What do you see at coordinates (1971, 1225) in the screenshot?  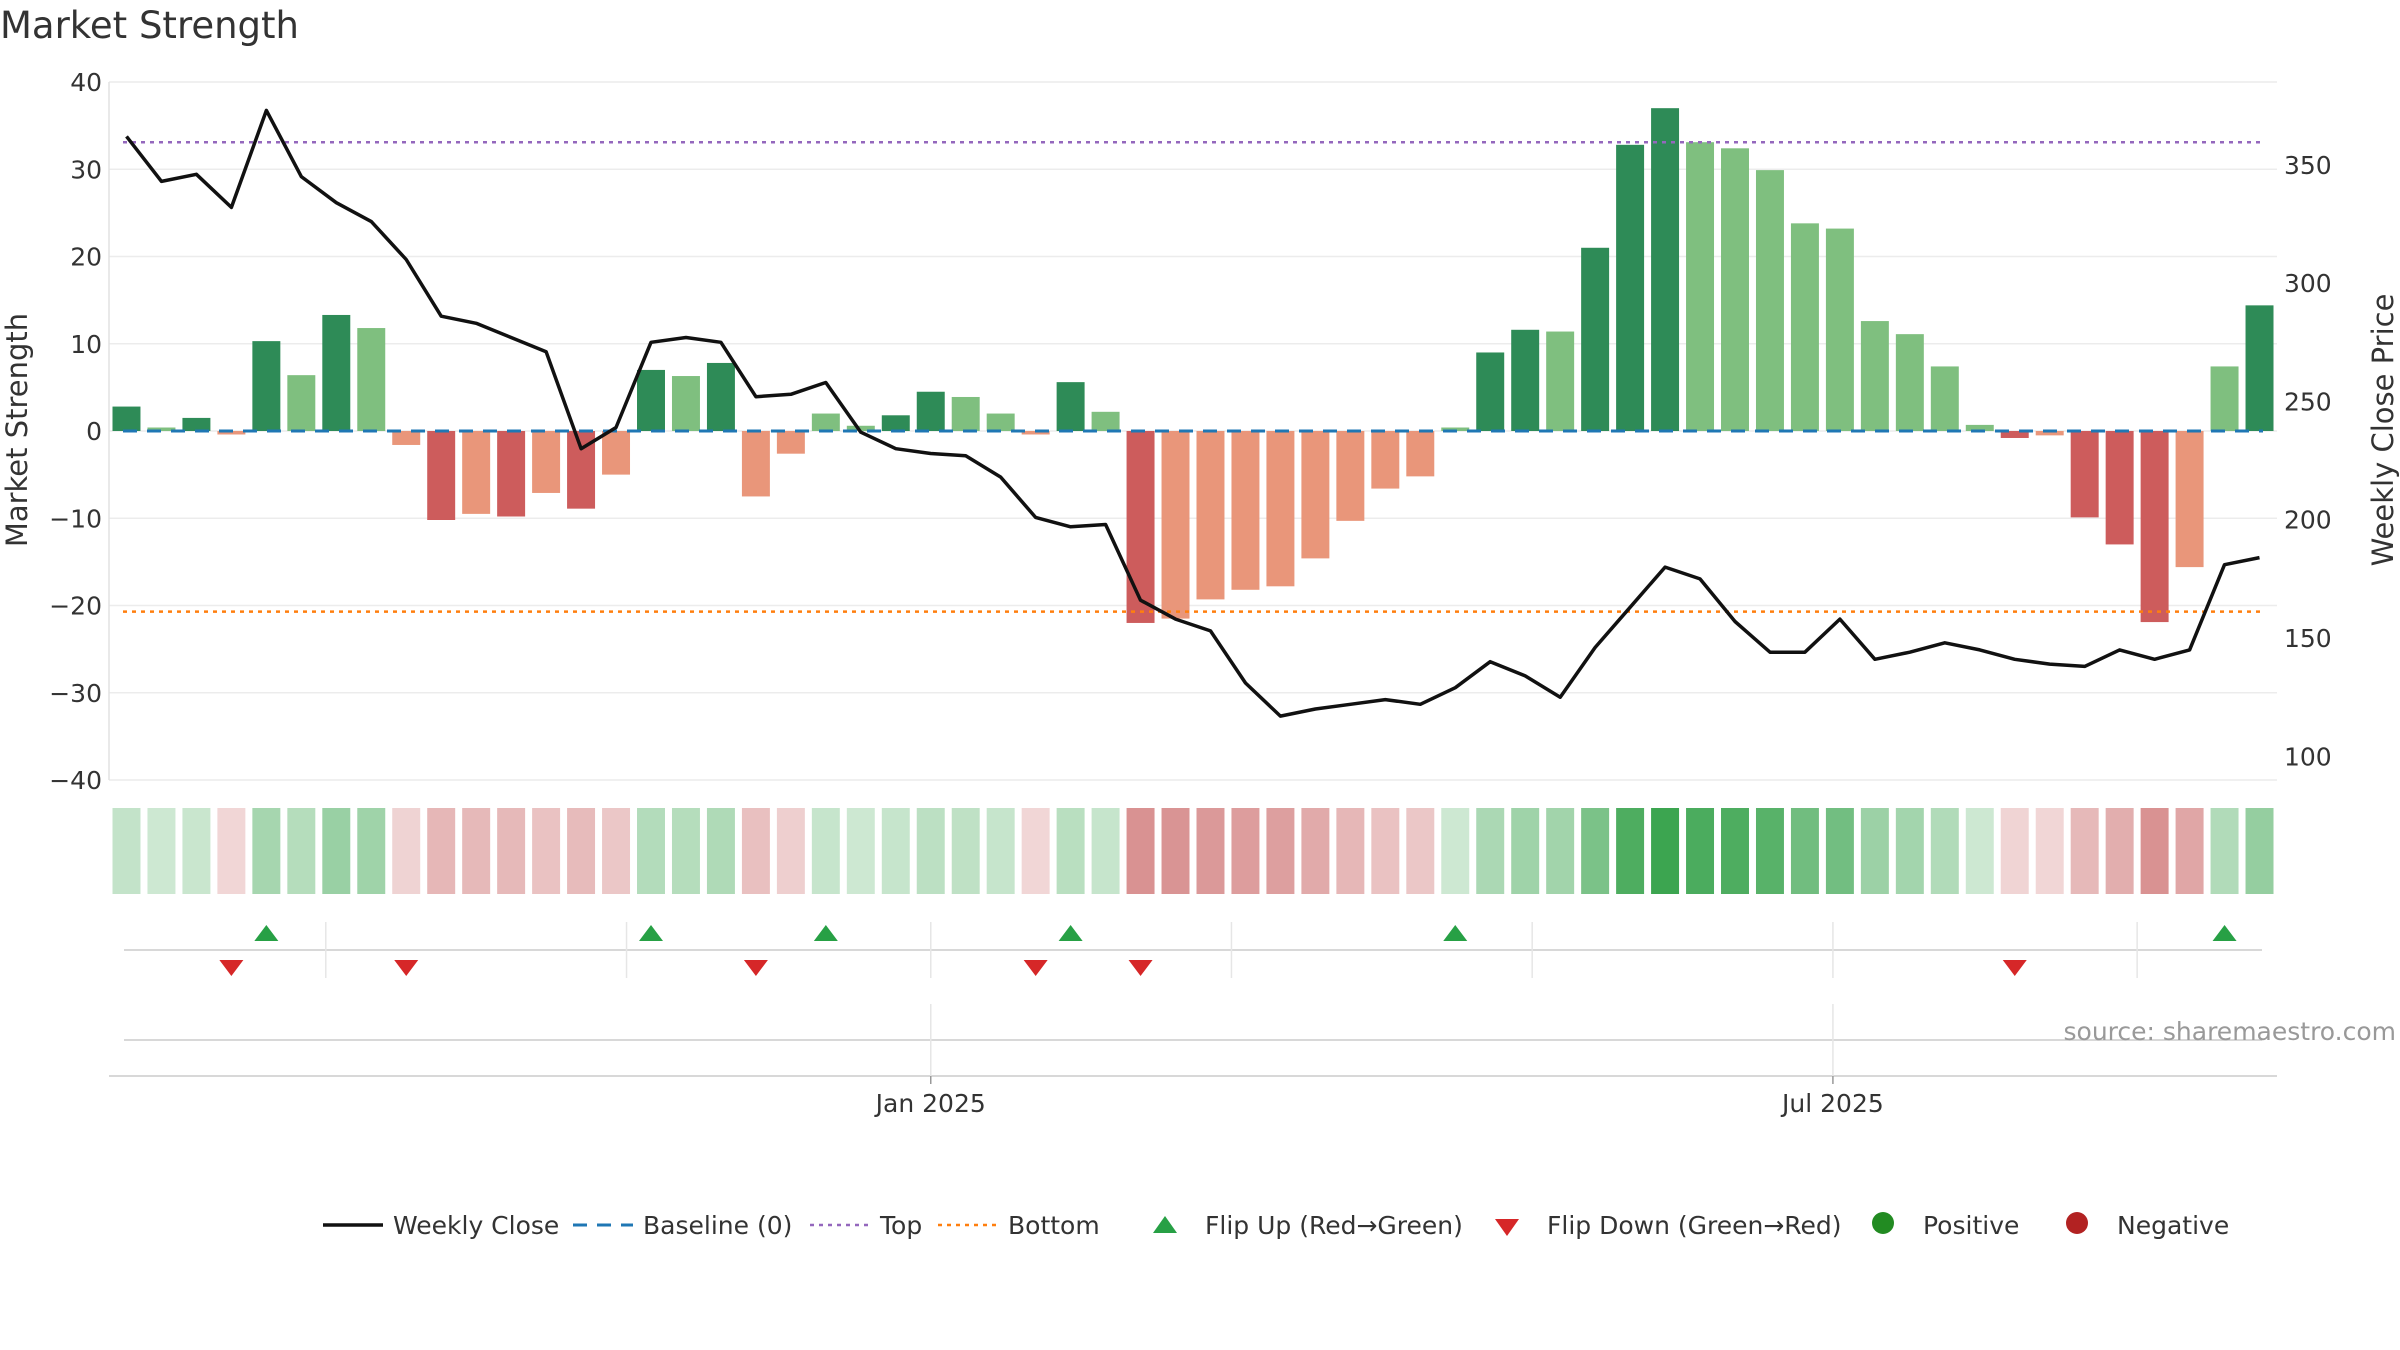 I see `legend-label: Positive` at bounding box center [1971, 1225].